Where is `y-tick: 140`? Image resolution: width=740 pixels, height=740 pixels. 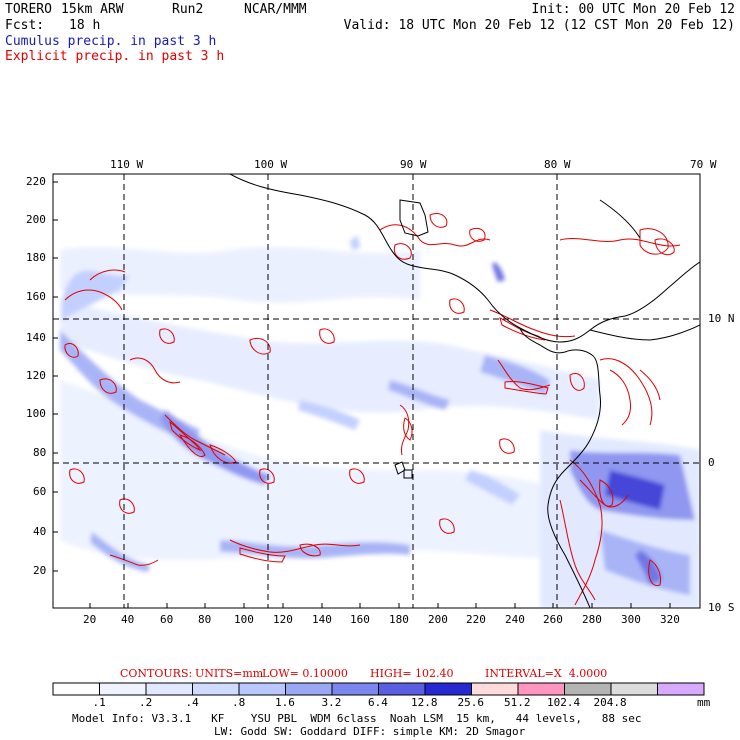
y-tick: 140 is located at coordinates (36, 337).